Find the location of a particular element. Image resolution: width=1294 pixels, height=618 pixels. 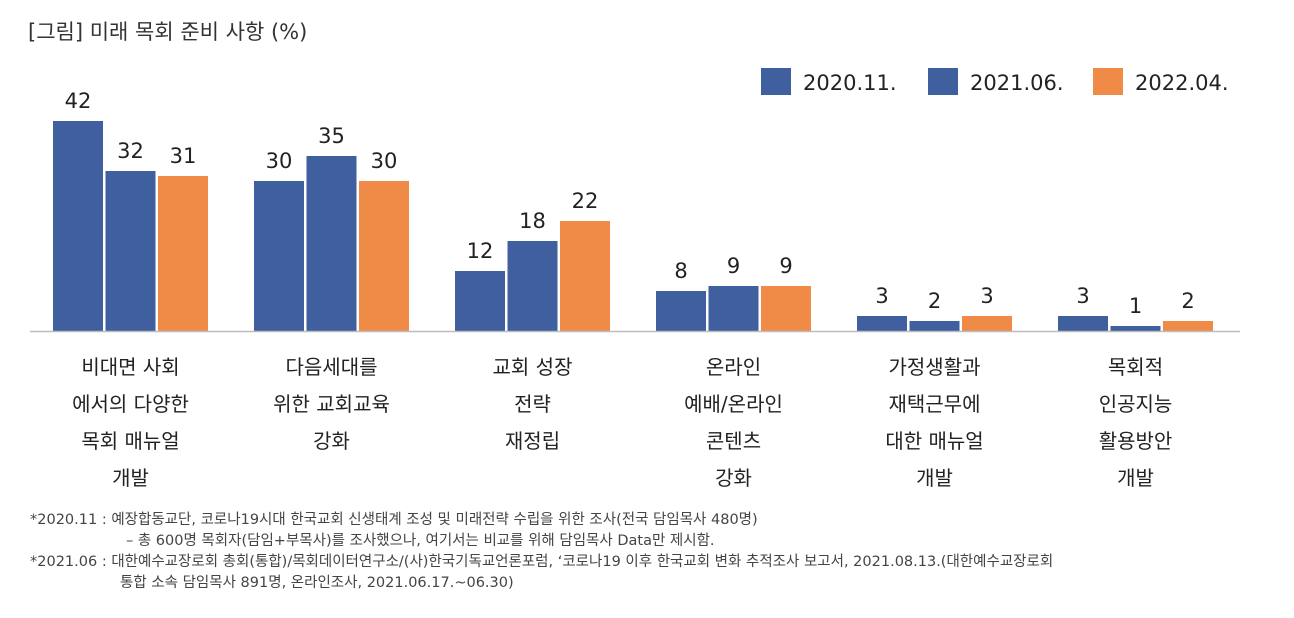

category-label-4-2: 대한 매뉴얼 is located at coordinates (934, 441).